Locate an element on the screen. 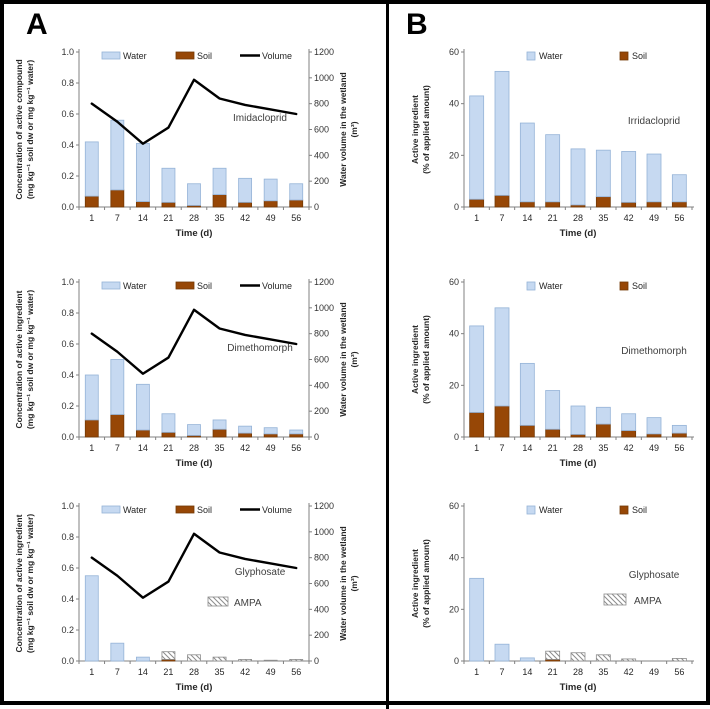 The image size is (710, 709). y-left-axis-title: Active ingredient (% of applied amount) is located at coordinates (420, 359).